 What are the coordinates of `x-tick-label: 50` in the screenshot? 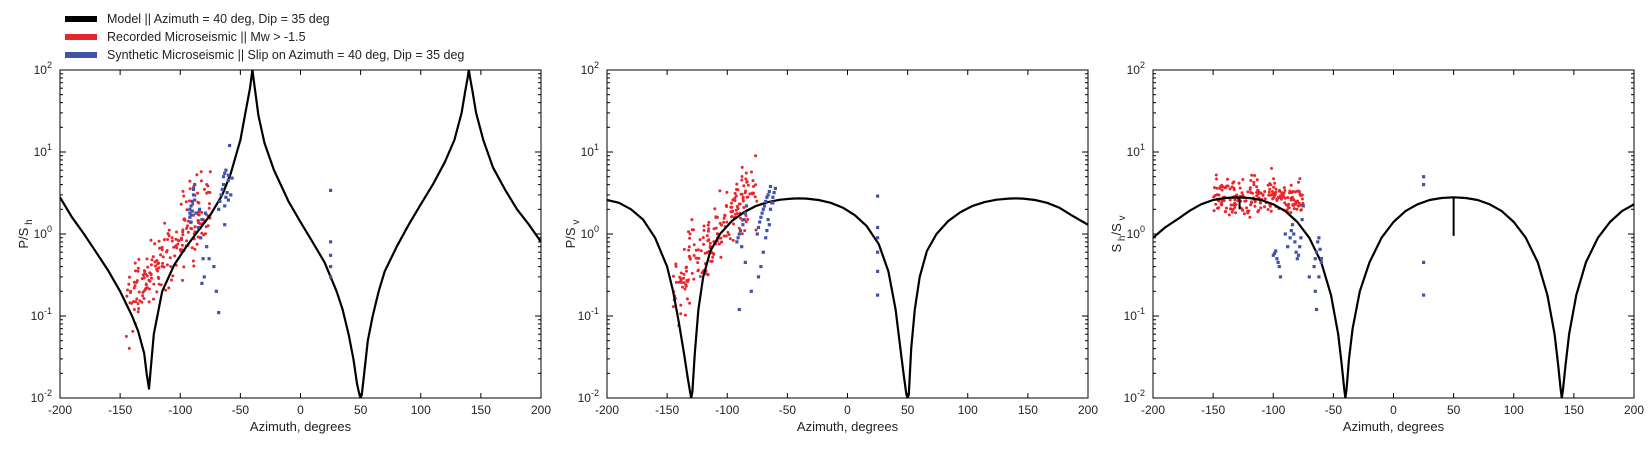 It's located at (361, 410).